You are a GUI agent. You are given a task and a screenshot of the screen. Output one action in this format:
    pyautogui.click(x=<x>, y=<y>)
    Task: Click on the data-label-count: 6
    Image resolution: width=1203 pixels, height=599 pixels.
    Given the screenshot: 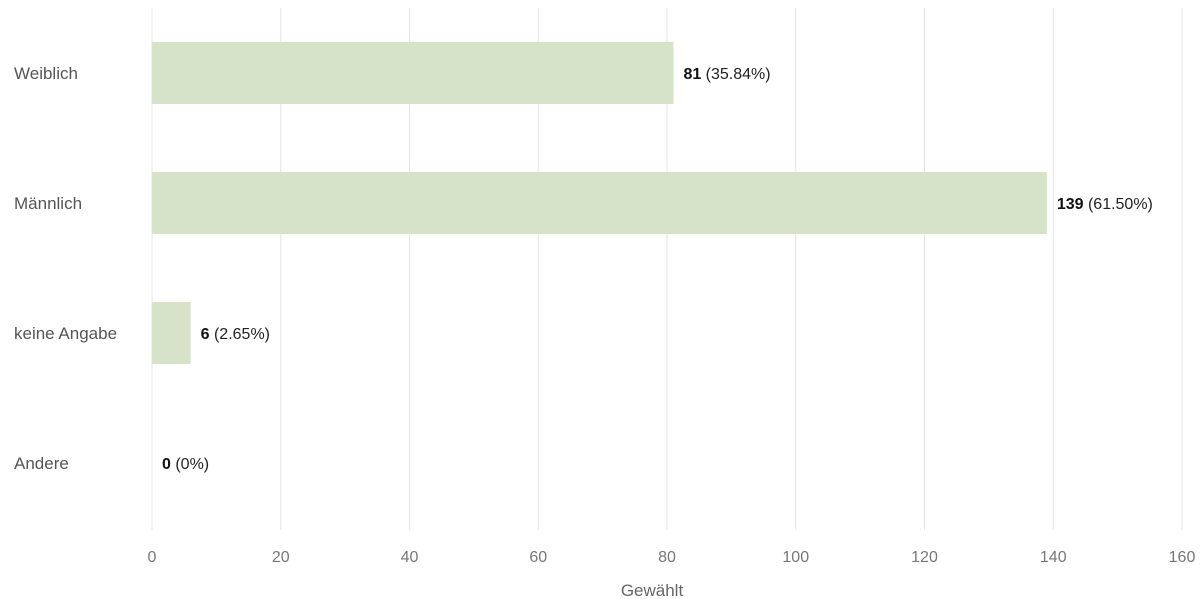 What is the action you would take?
    pyautogui.click(x=205, y=334)
    